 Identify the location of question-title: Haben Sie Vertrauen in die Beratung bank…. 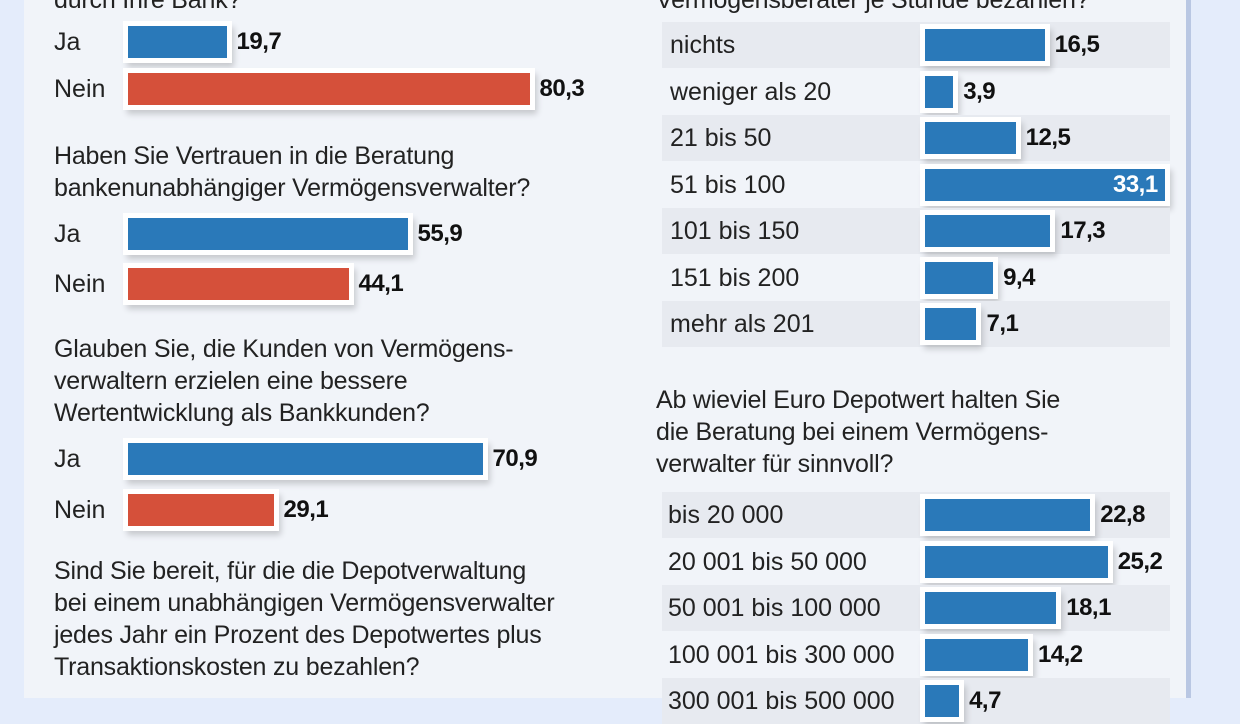
(292, 172).